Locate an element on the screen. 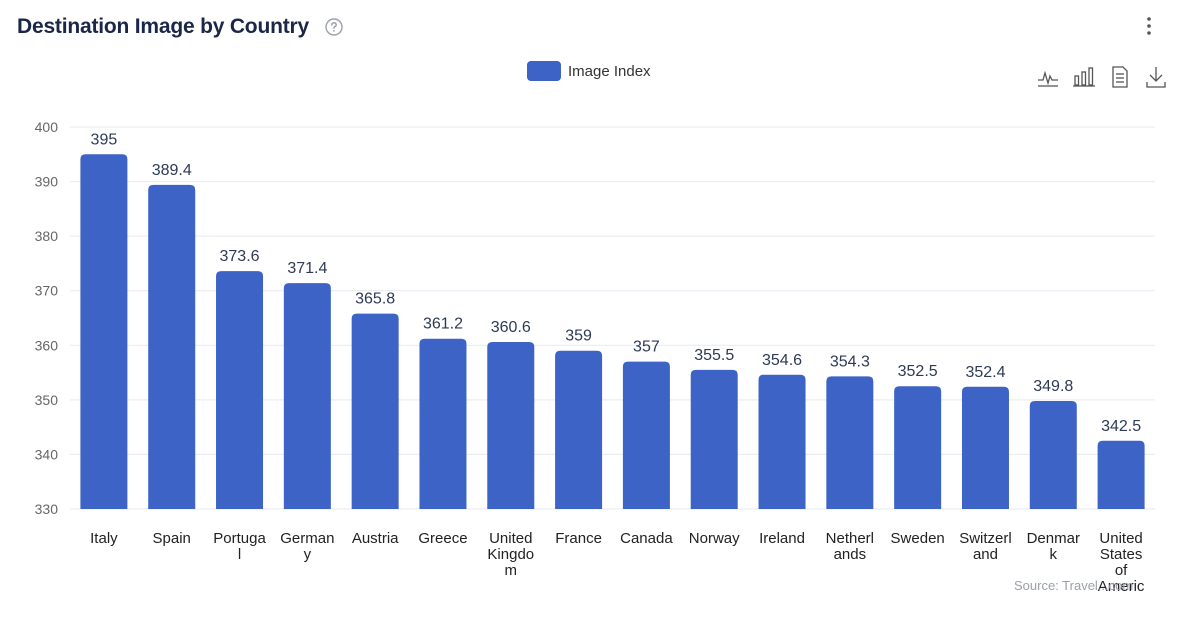 The width and height of the screenshot is (1184, 624). y-tick-label: 340 is located at coordinates (47, 454).